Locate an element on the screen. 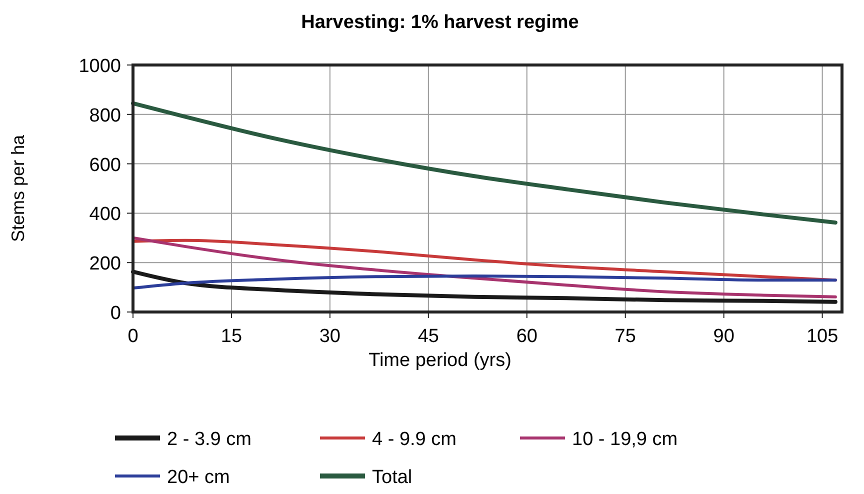 The width and height of the screenshot is (864, 494). y-tick-label: 0 is located at coordinates (115, 313).